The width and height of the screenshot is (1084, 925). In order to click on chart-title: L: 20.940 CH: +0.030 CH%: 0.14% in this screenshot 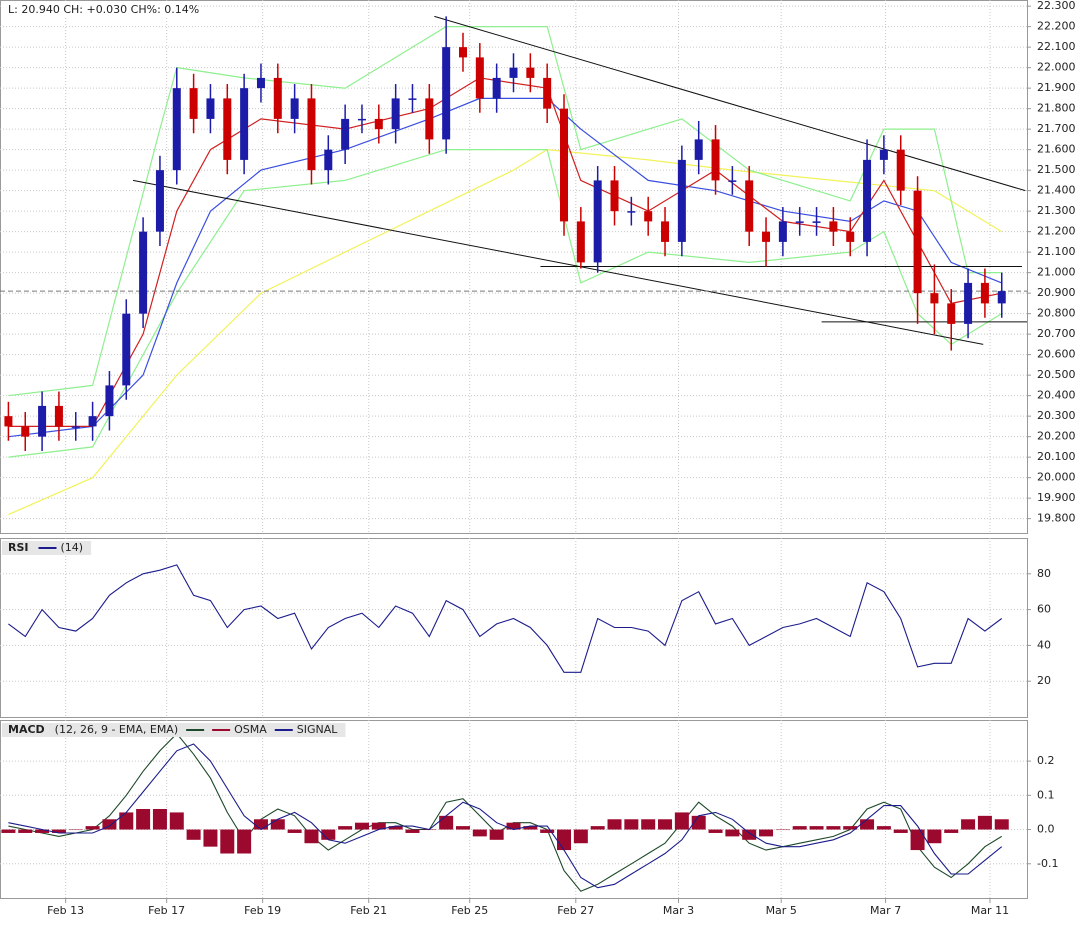, I will do `click(103, 9)`.